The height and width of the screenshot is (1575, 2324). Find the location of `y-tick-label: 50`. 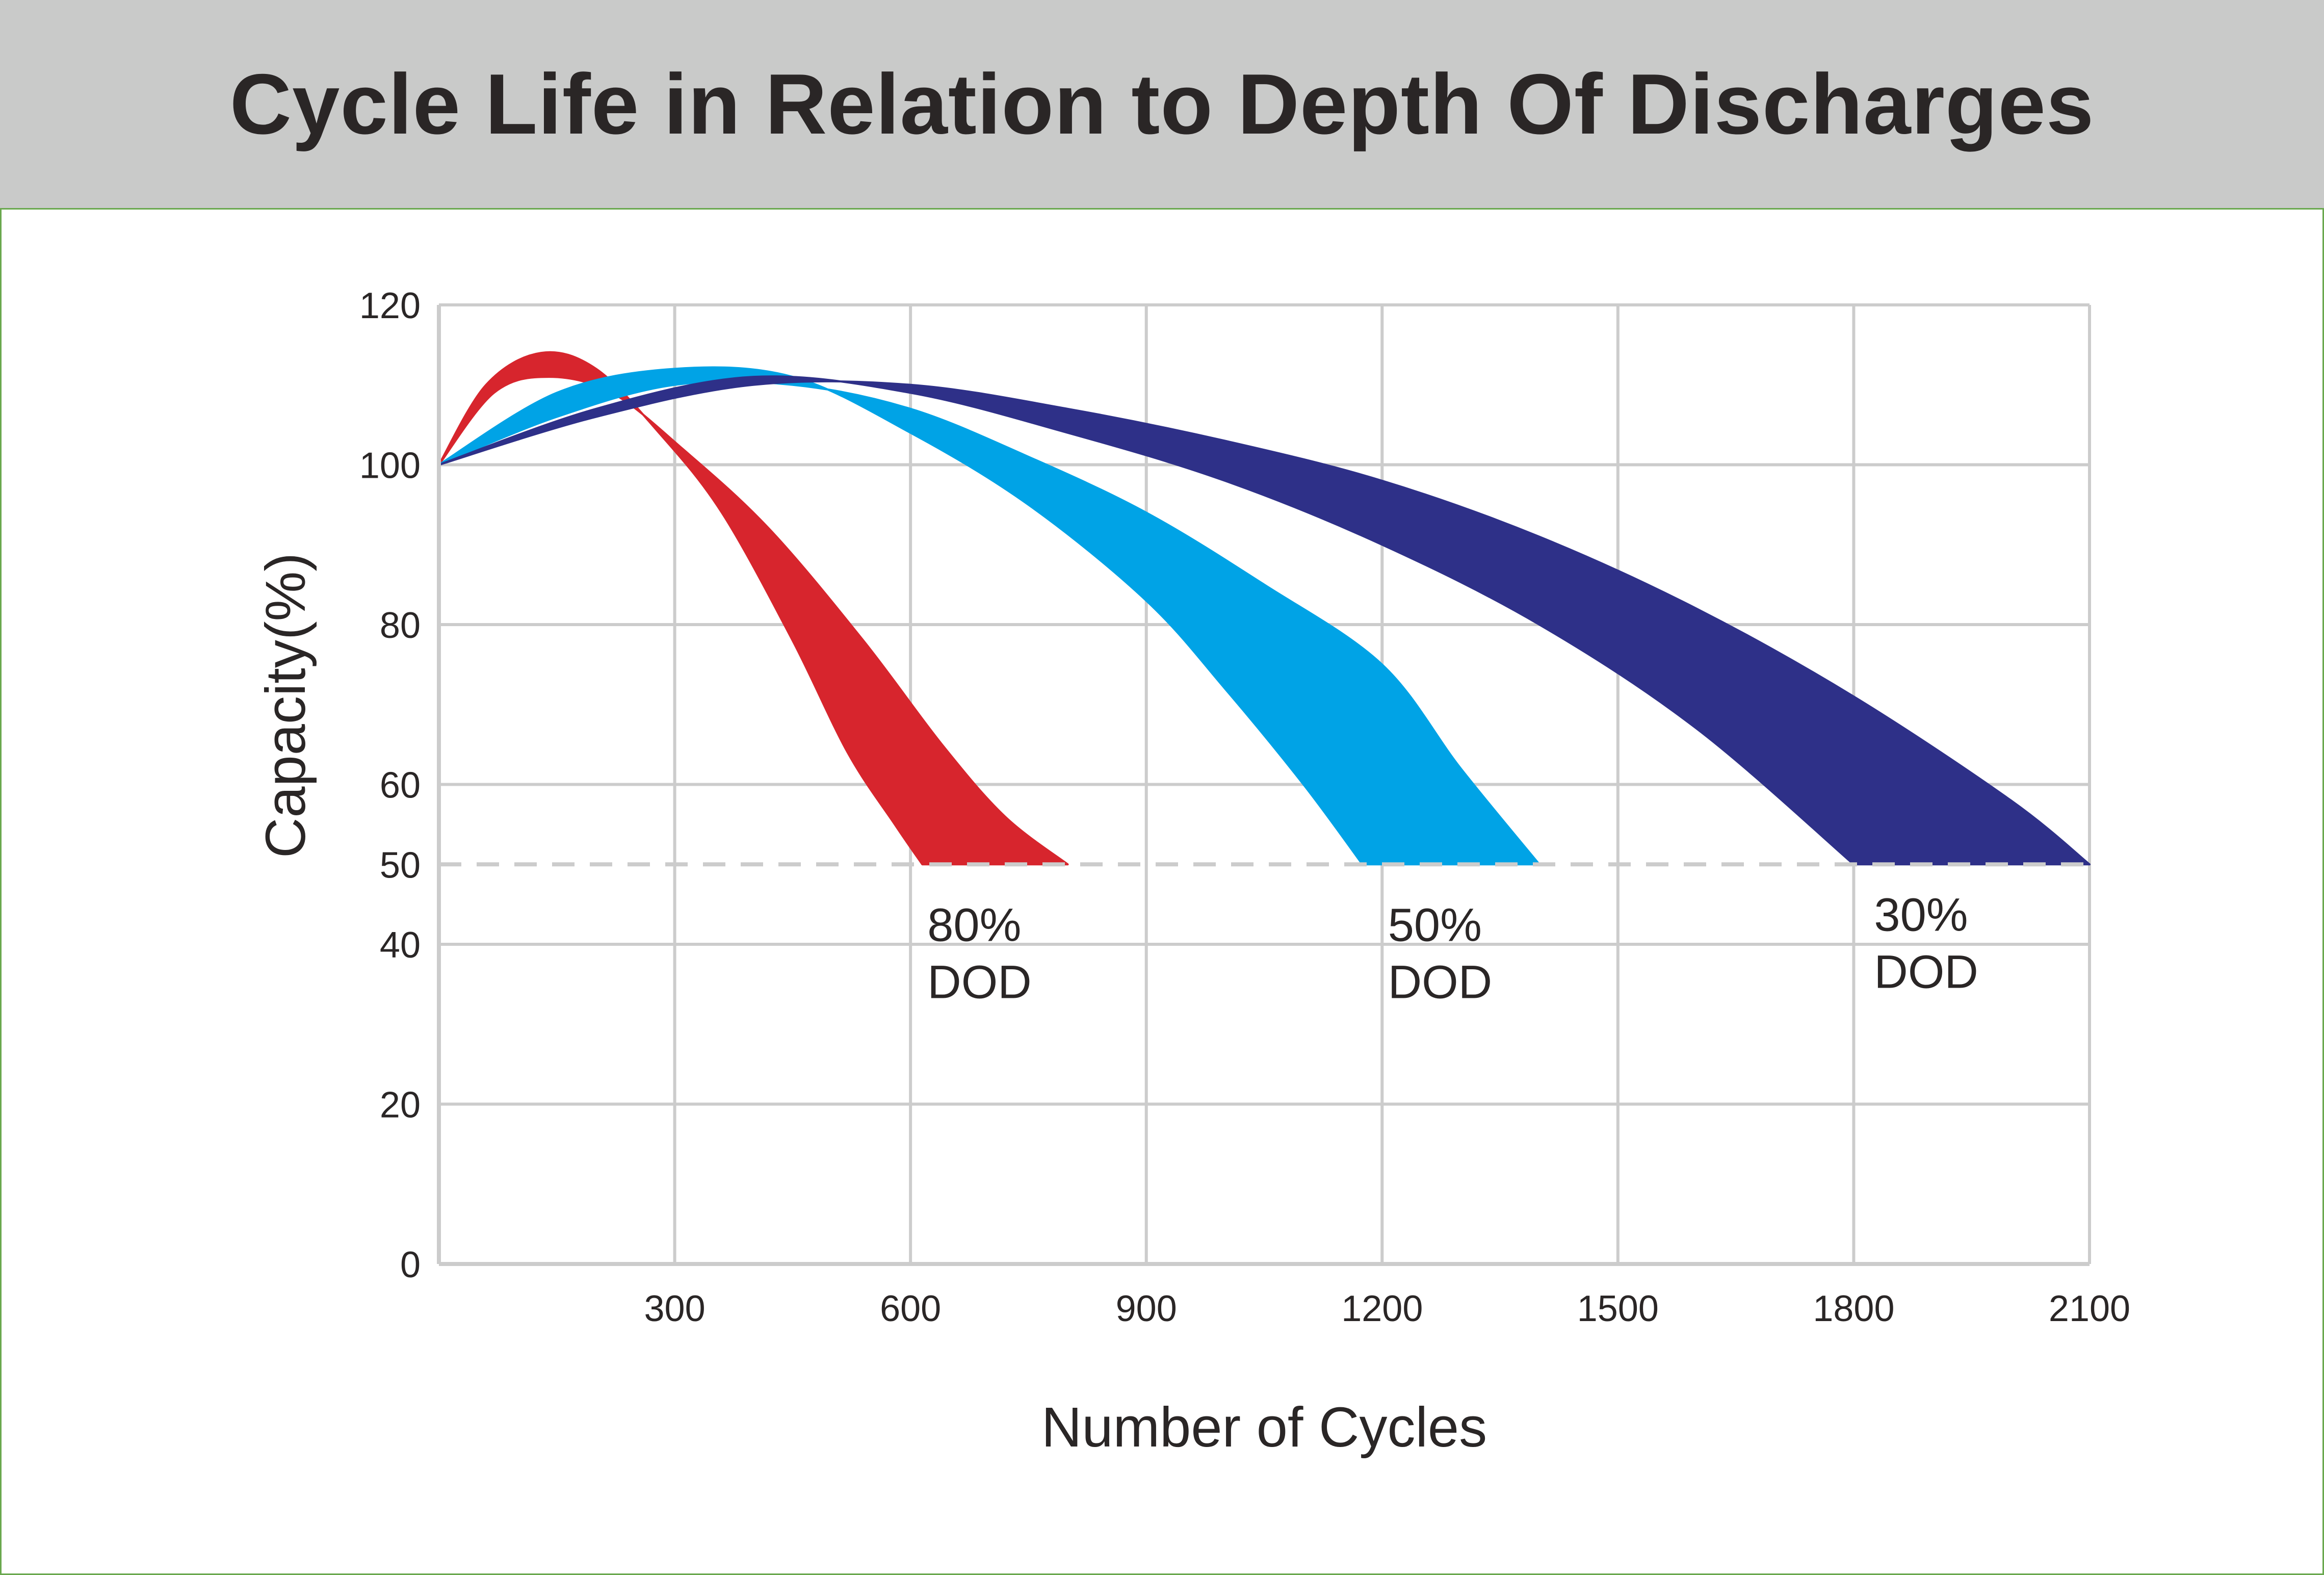

y-tick-label: 50 is located at coordinates (401, 865).